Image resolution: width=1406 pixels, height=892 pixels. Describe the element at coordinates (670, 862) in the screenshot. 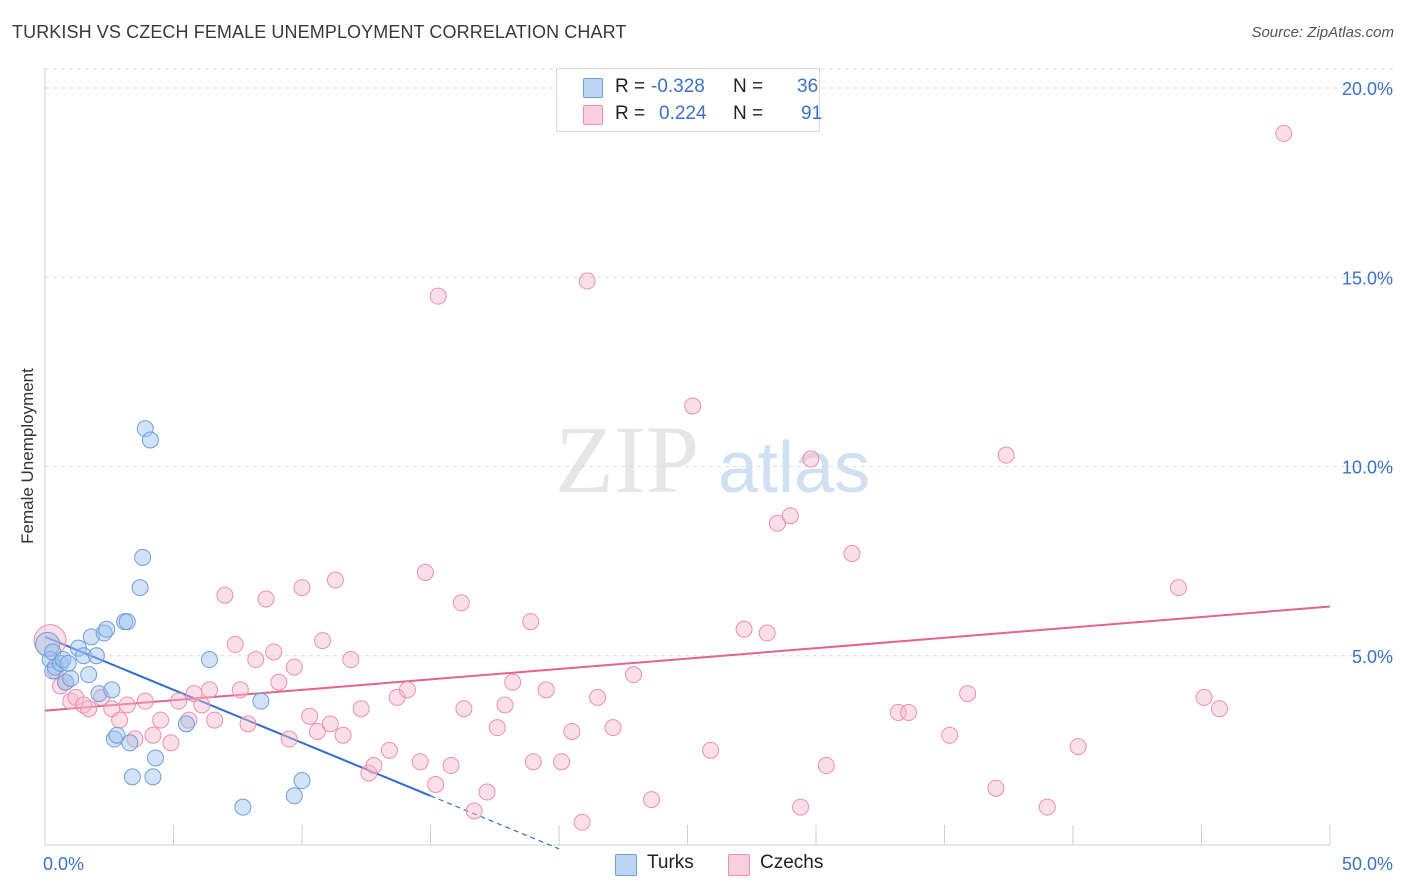

I see `bottom-legend-label-turks: Turks` at that location.